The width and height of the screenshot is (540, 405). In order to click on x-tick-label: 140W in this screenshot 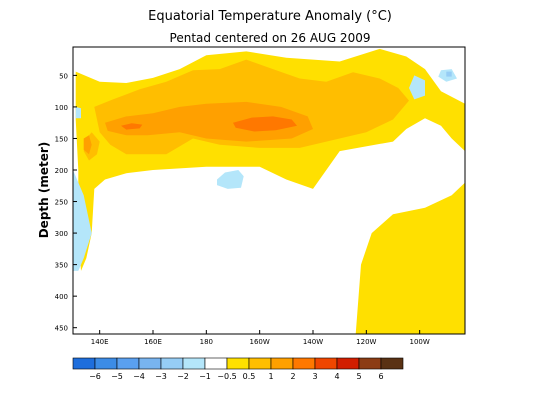, I will do `click(313, 342)`.